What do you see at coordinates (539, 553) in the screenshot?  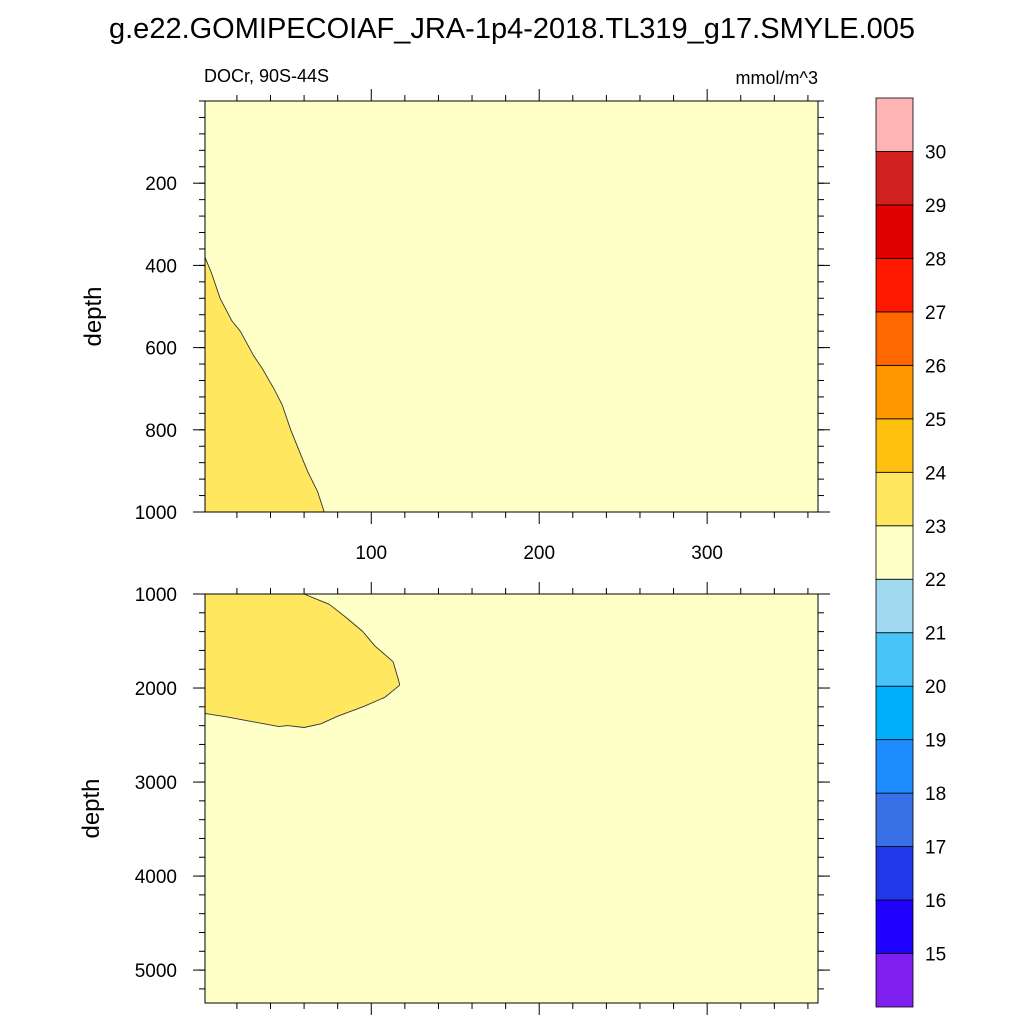 I see `x-tick-label: 200` at bounding box center [539, 553].